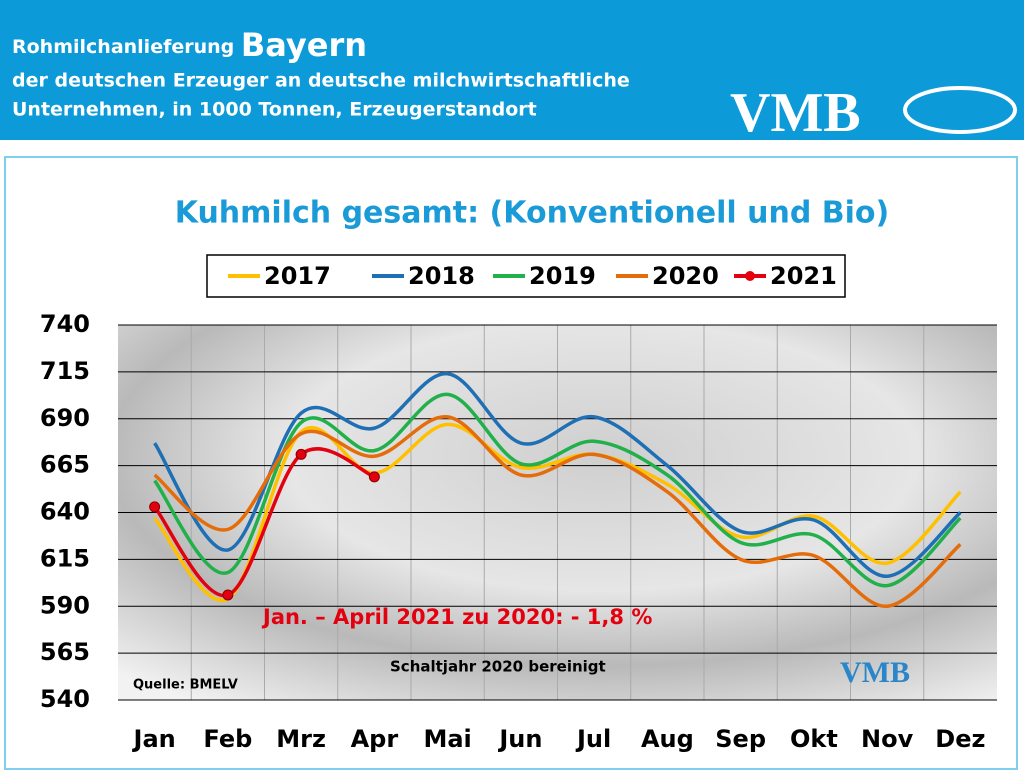 Image resolution: width=1024 pixels, height=776 pixels. I want to click on y-tick-label: 540, so click(65, 699).